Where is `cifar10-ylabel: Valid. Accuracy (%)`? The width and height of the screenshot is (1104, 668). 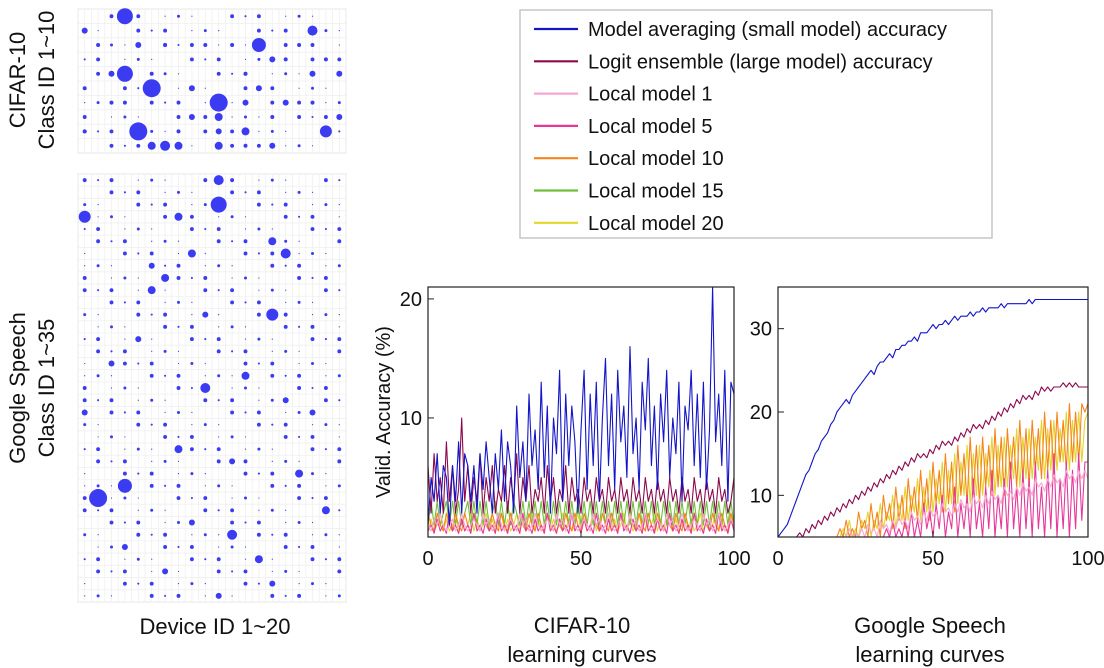
cifar10-ylabel: Valid. Accuracy (%) is located at coordinates (384, 412).